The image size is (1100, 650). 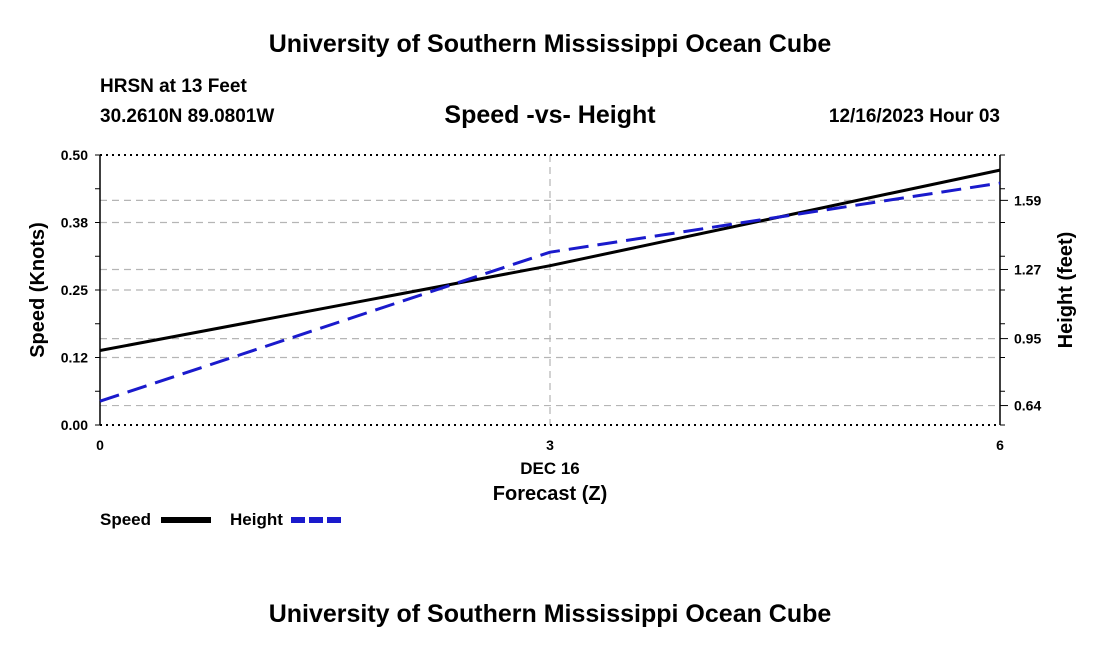 What do you see at coordinates (125, 519) in the screenshot?
I see `legend-label-speed: Speed` at bounding box center [125, 519].